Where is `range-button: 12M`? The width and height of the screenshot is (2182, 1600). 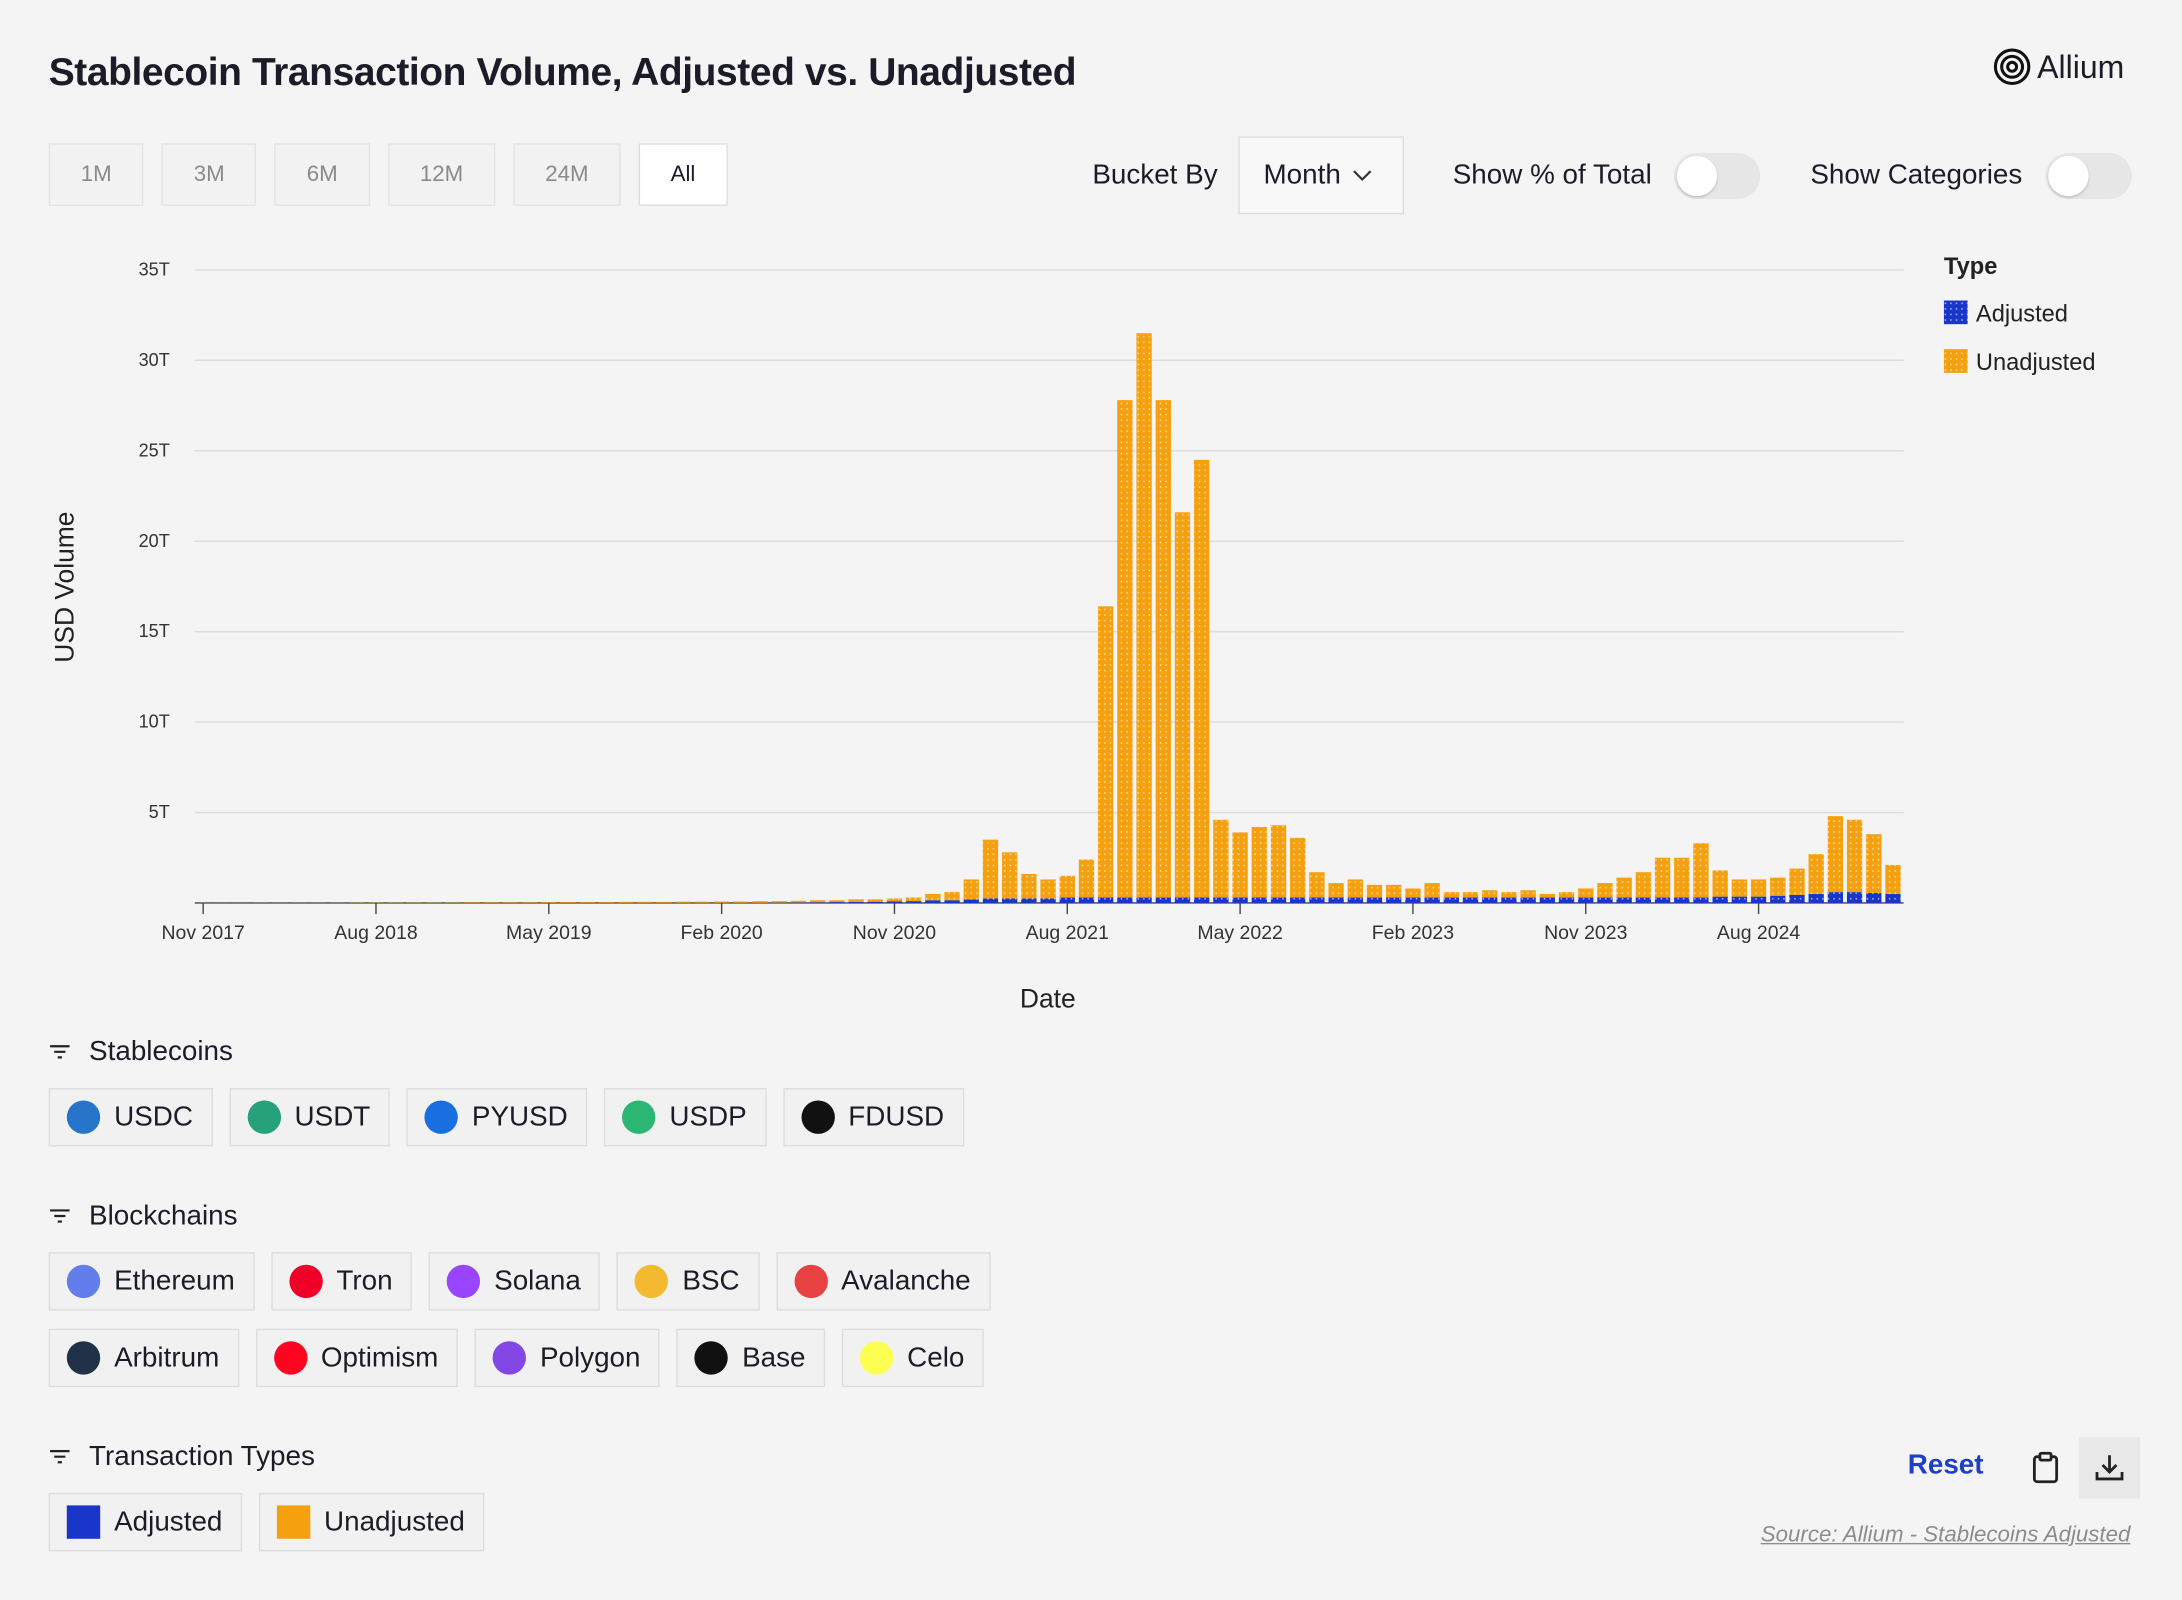
range-button: 12M is located at coordinates (441, 174).